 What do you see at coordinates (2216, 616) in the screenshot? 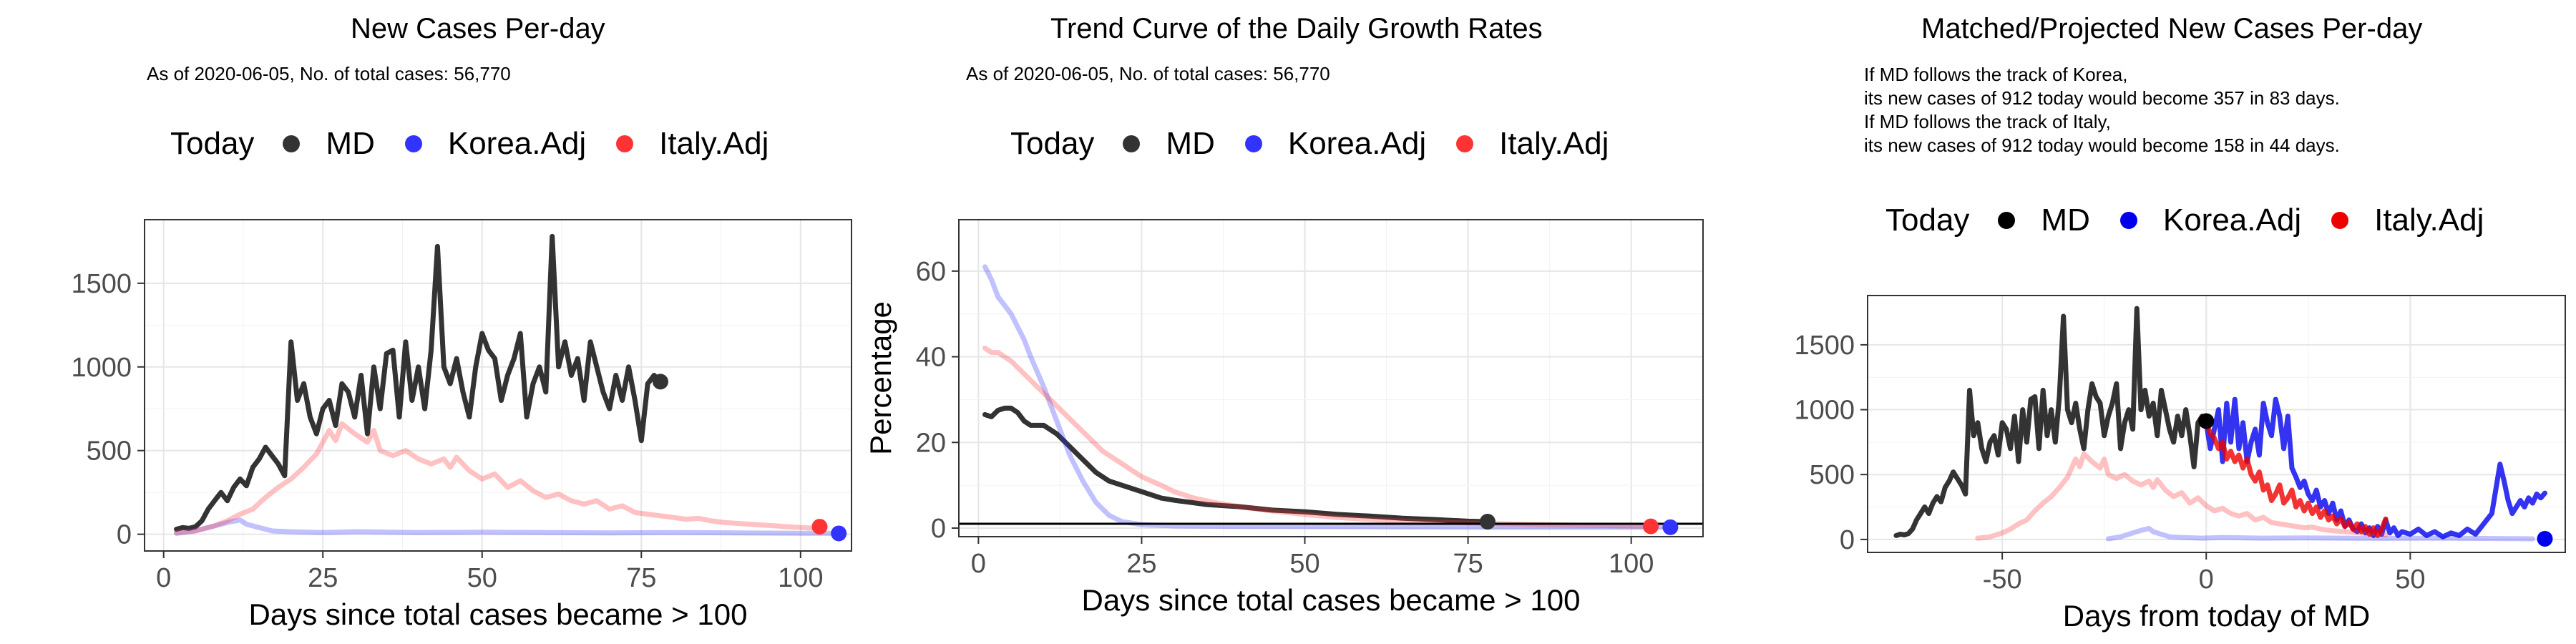
I see `x-axis-label: Days from today of MD` at bounding box center [2216, 616].